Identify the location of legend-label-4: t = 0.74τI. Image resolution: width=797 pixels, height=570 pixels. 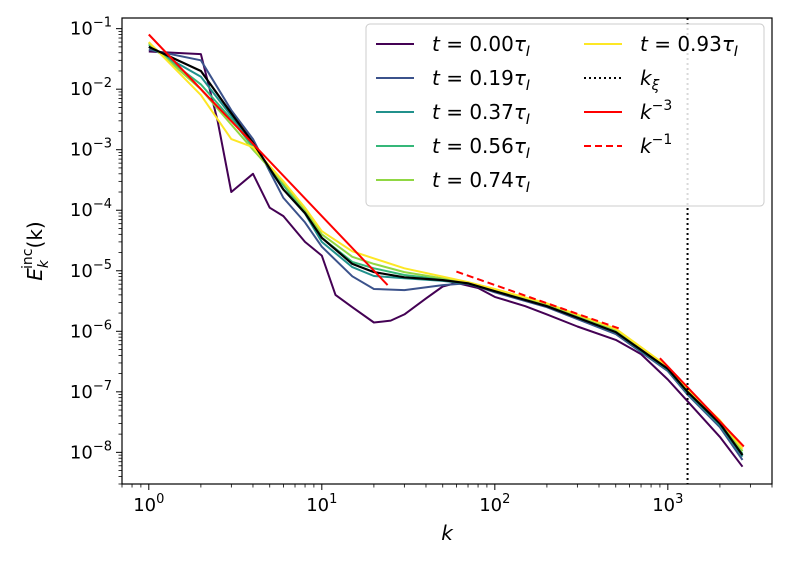
(481, 182).